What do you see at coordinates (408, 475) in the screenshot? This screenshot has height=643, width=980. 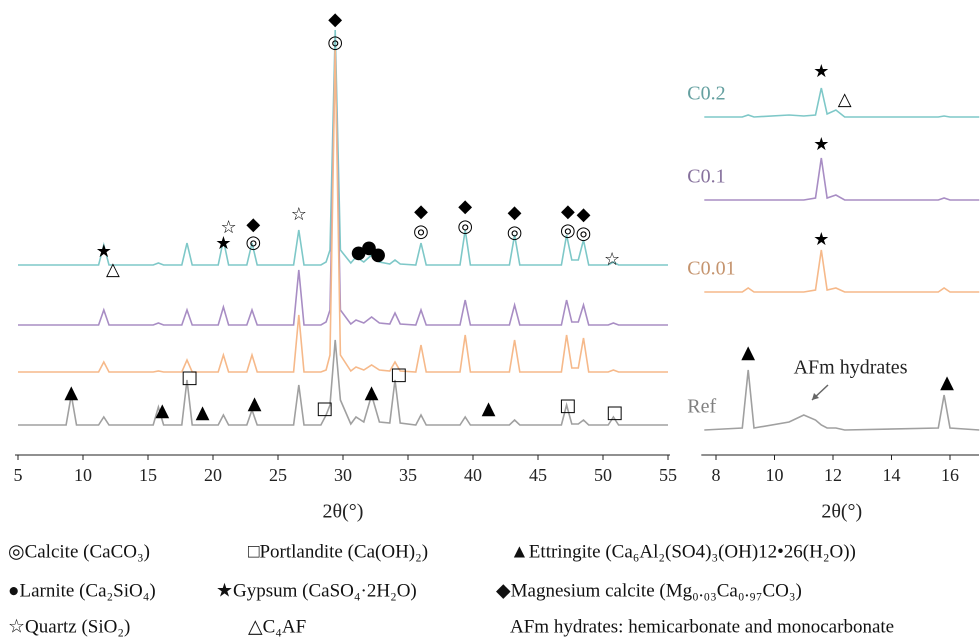 I see `x-tick-label: 35` at bounding box center [408, 475].